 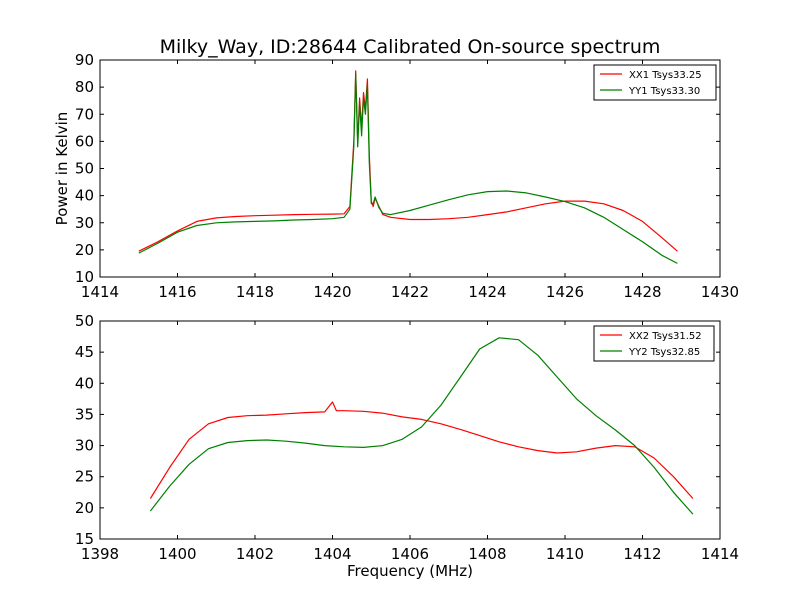 I want to click on legend-label: YY1 Tsys33.30, so click(x=664, y=91).